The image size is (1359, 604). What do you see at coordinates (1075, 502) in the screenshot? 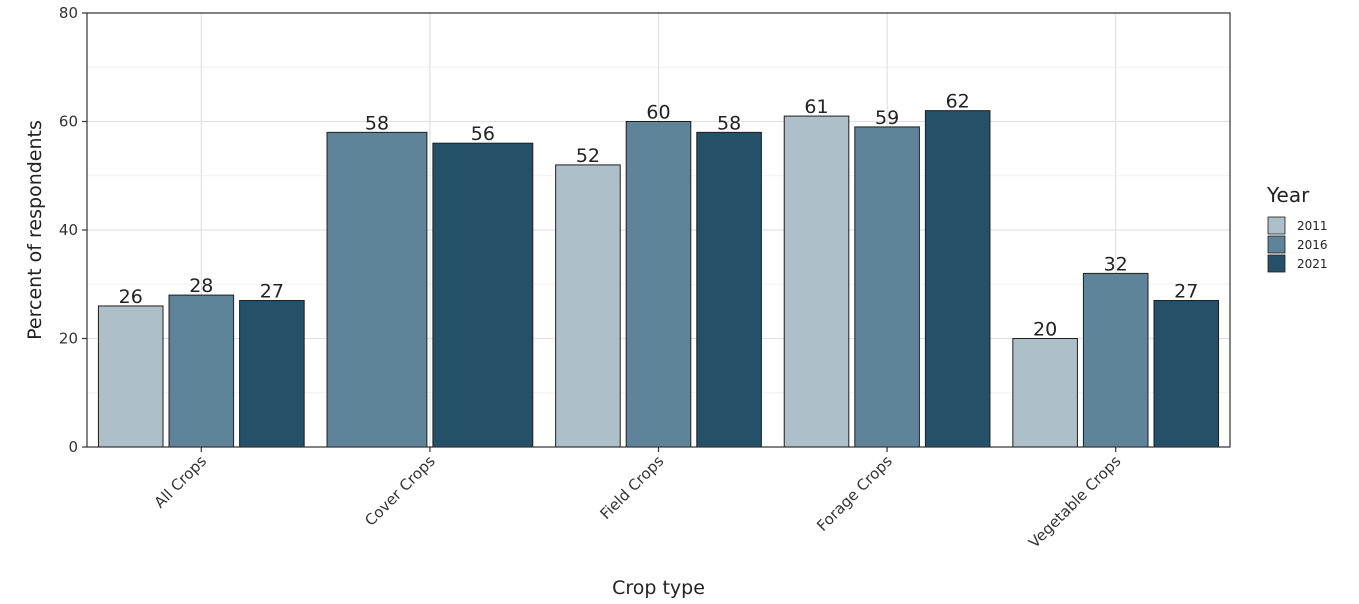
I see `x-tick-label: Vegetable Crops` at bounding box center [1075, 502].